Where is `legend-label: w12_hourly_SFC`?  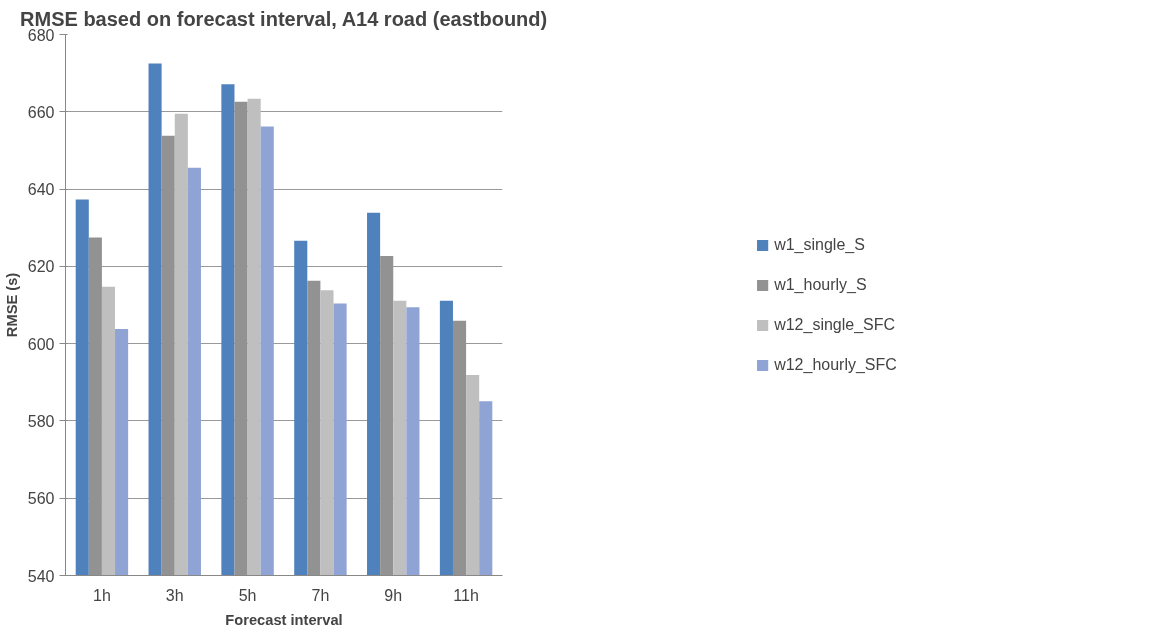 legend-label: w12_hourly_SFC is located at coordinates (835, 364).